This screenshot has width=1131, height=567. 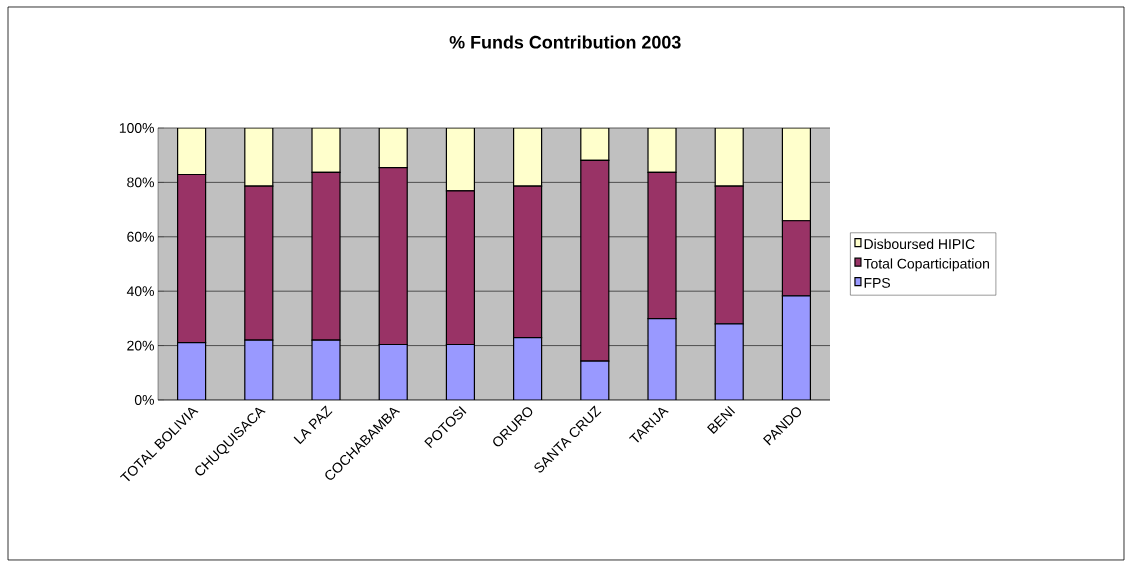 What do you see at coordinates (144, 400) in the screenshot?
I see `y-tick-label: 0%` at bounding box center [144, 400].